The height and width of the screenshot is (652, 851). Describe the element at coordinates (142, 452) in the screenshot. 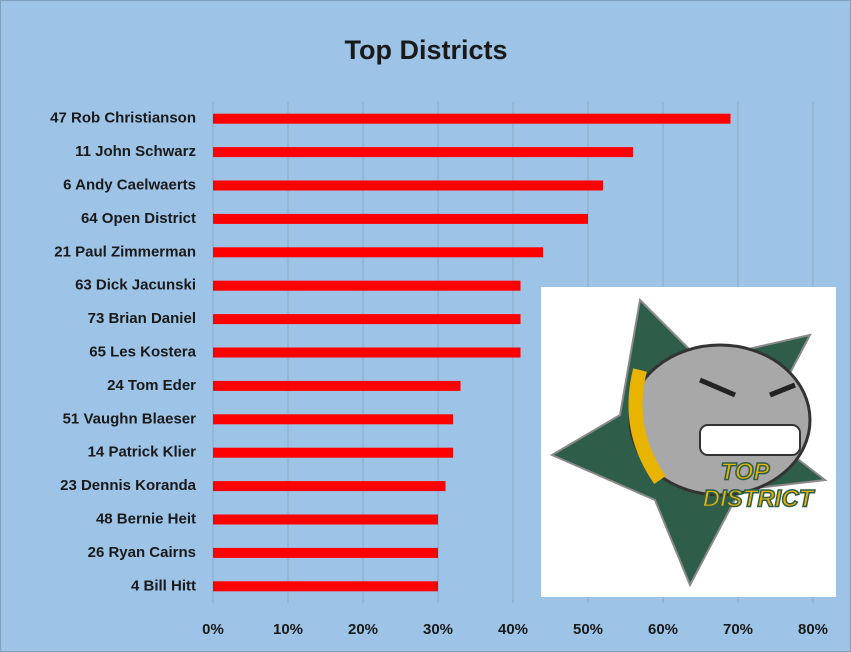

I see `y-tick-label: 14 Patrick Klier` at that location.